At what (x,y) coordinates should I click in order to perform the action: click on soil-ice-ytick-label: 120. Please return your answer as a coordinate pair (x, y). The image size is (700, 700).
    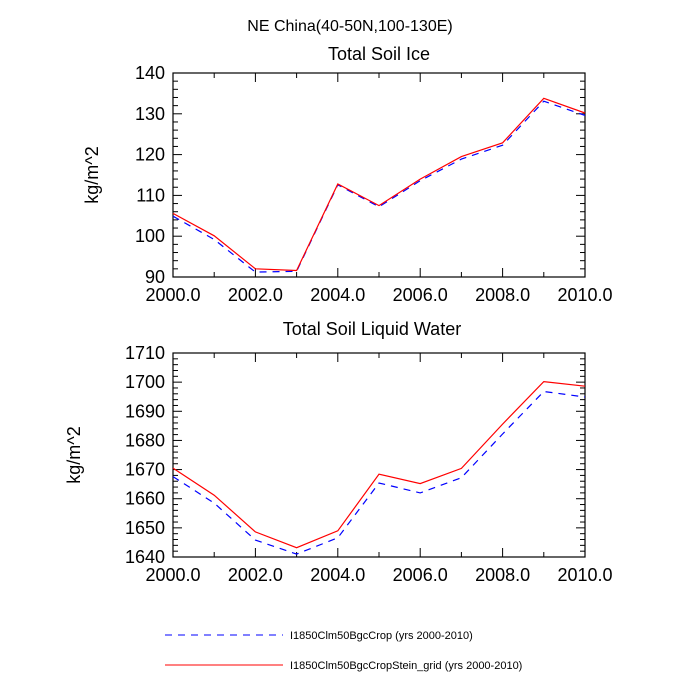
    Looking at the image, I should click on (150, 155).